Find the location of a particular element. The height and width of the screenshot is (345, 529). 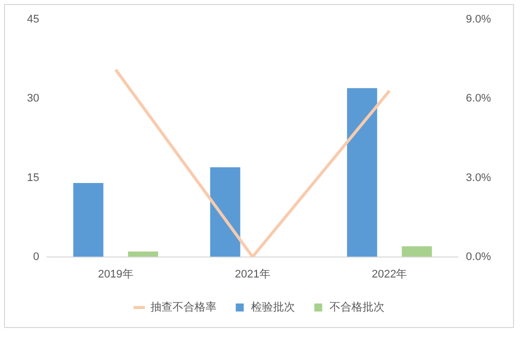

y-tick-label: 45 is located at coordinates (33, 20).